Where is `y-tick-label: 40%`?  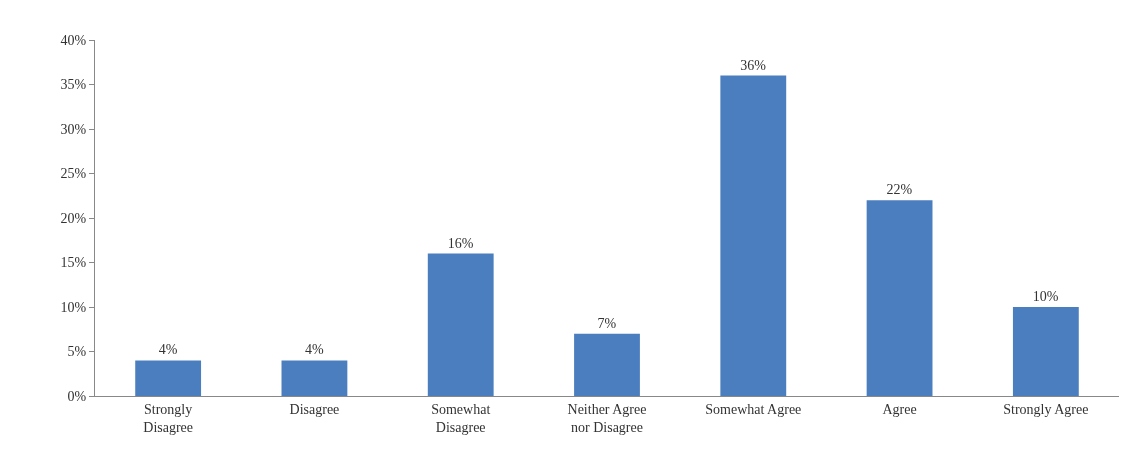 y-tick-label: 40% is located at coordinates (73, 40).